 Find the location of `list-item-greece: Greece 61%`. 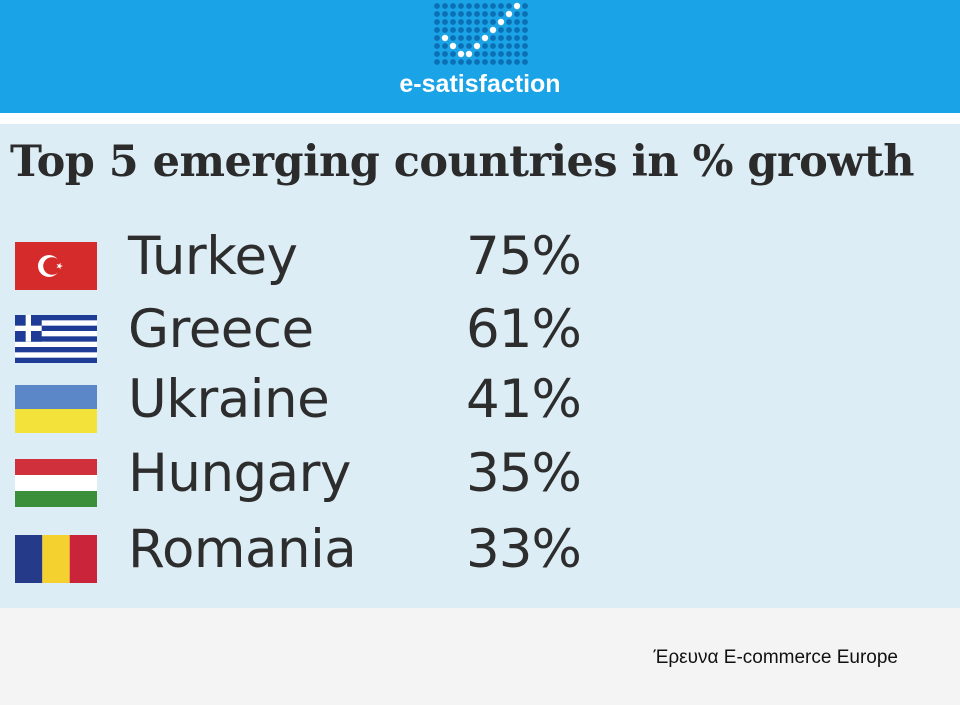

list-item-greece: Greece 61% is located at coordinates (480, 342).